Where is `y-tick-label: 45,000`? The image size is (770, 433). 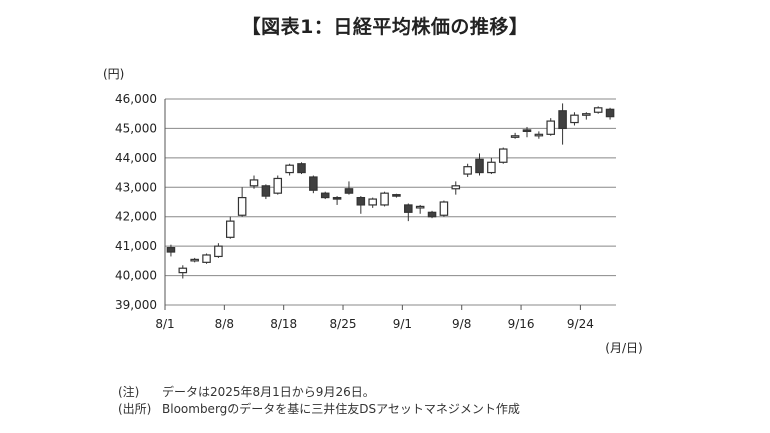 y-tick-label: 45,000 is located at coordinates (136, 128).